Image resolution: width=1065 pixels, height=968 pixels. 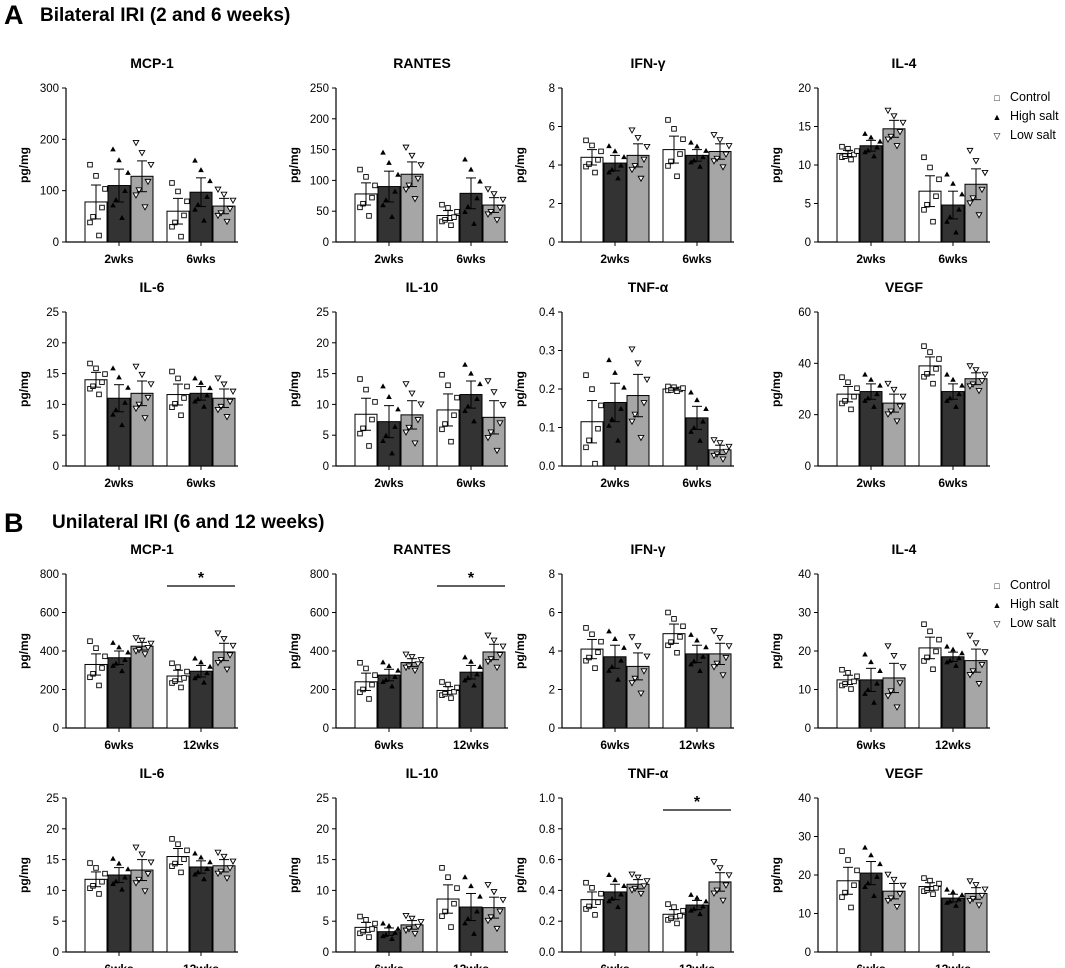 What do you see at coordinates (648, 63) in the screenshot?
I see `chart-title: IFN-γ` at bounding box center [648, 63].